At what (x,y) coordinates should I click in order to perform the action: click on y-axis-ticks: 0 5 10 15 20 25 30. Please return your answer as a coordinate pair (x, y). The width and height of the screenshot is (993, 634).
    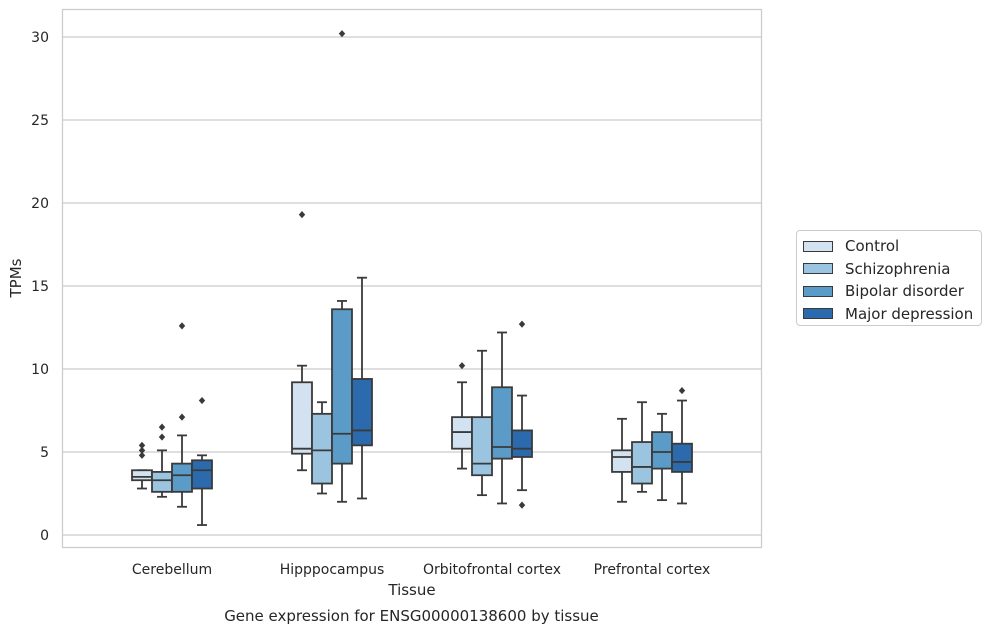
    Looking at the image, I should click on (40, 287).